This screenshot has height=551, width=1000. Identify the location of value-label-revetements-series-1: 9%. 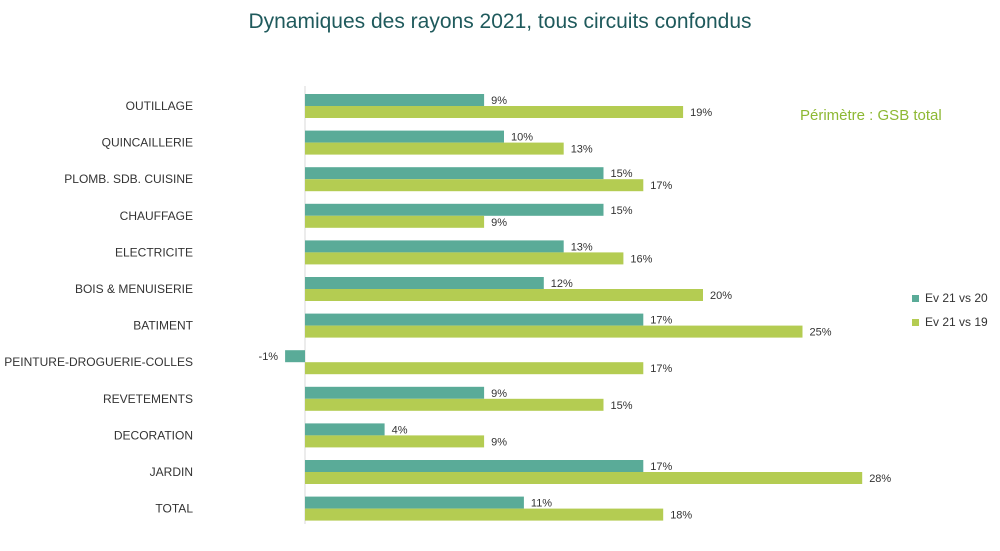
(499, 394).